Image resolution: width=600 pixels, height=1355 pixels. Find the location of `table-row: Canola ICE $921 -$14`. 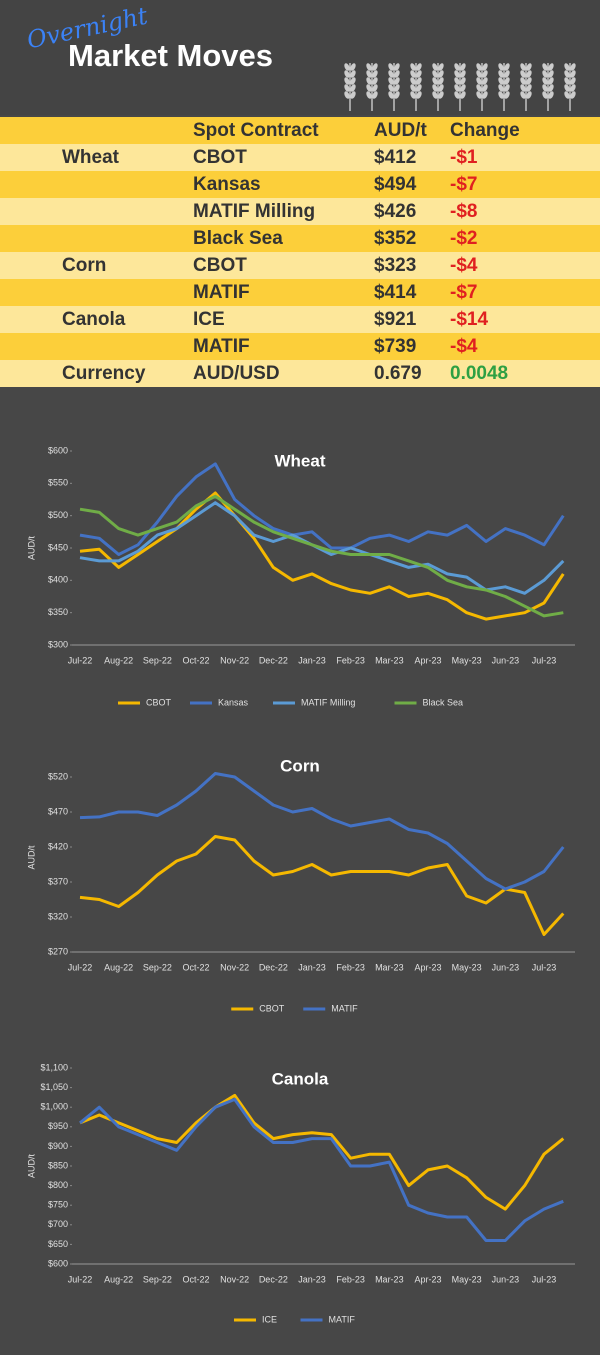

table-row: Canola ICE $921 -$14 is located at coordinates (300, 319).